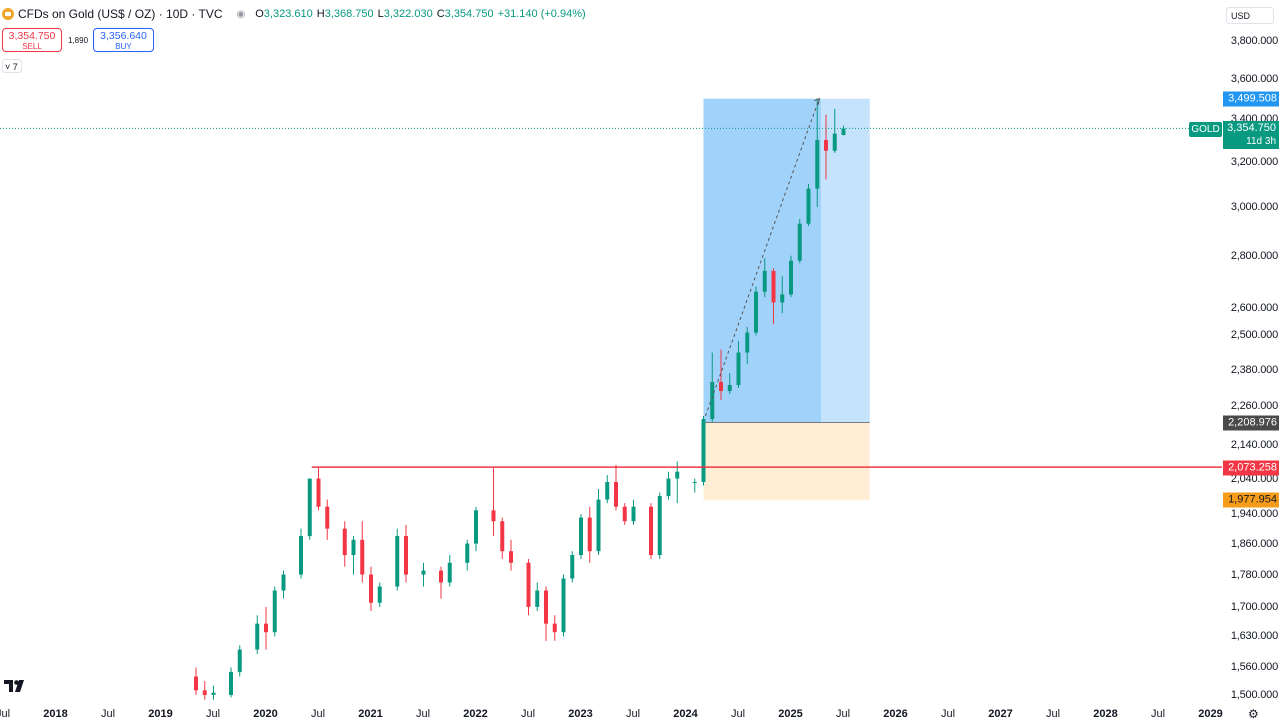 The image size is (1280, 721). Describe the element at coordinates (265, 714) in the screenshot. I see `time-tick: 2020` at that location.